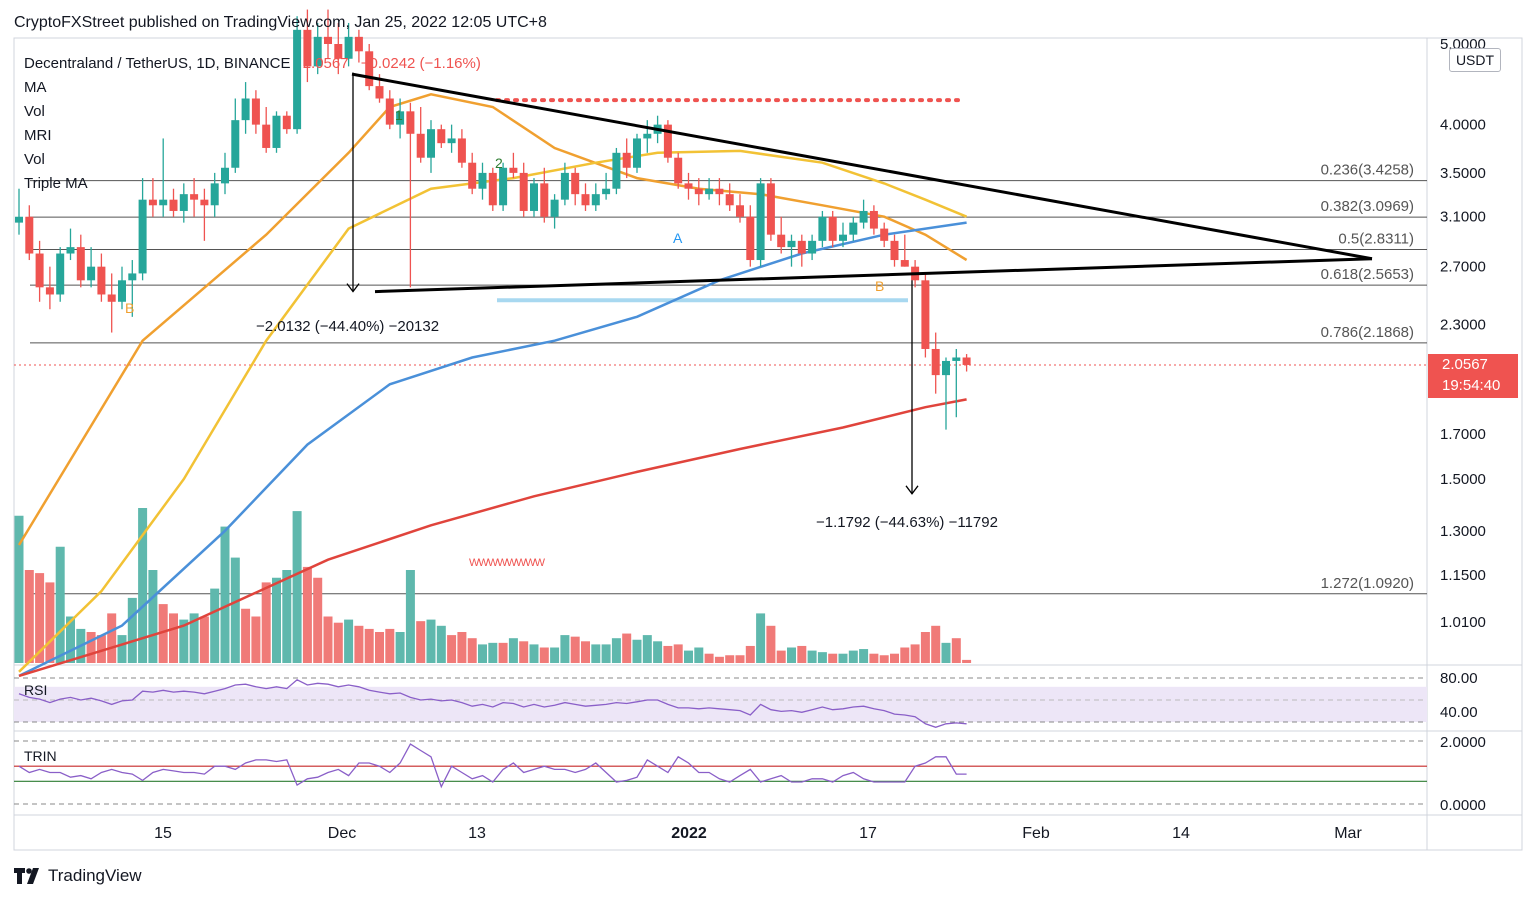  Describe the element at coordinates (1376, 239) in the screenshot. I see `fib-label: 0.5(2.8311)` at that location.